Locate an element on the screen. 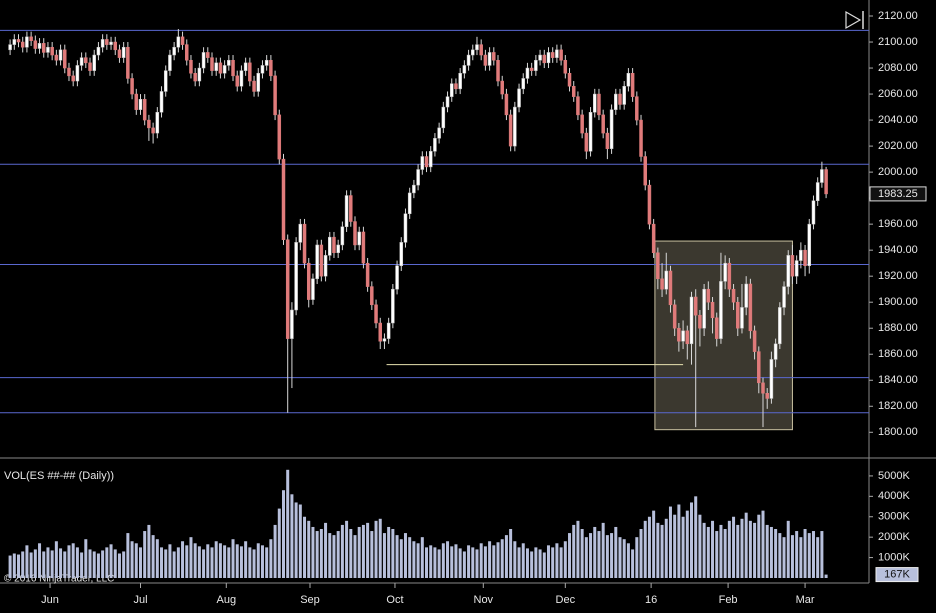 The image size is (936, 613). y-tick-label: 3000K is located at coordinates (894, 517).